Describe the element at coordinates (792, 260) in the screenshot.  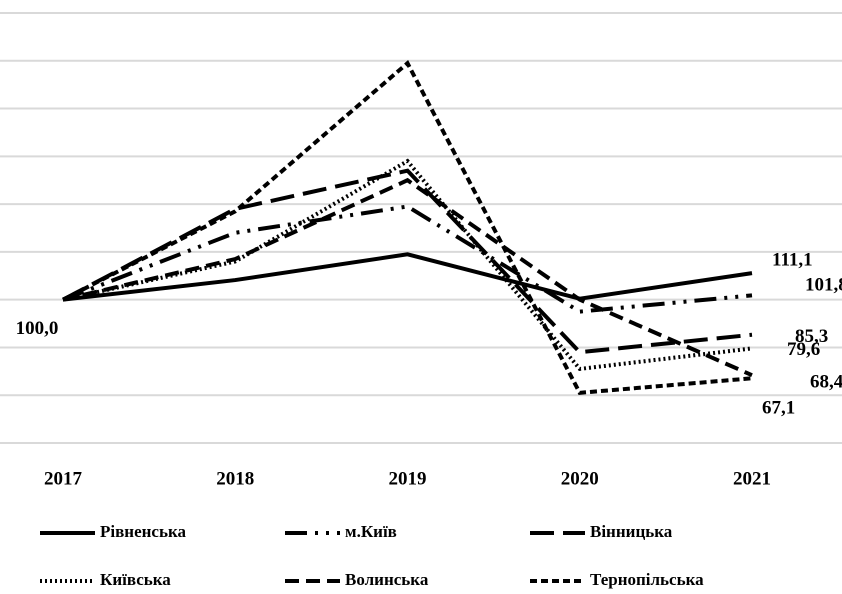
I see `data-label: 111,1` at that location.